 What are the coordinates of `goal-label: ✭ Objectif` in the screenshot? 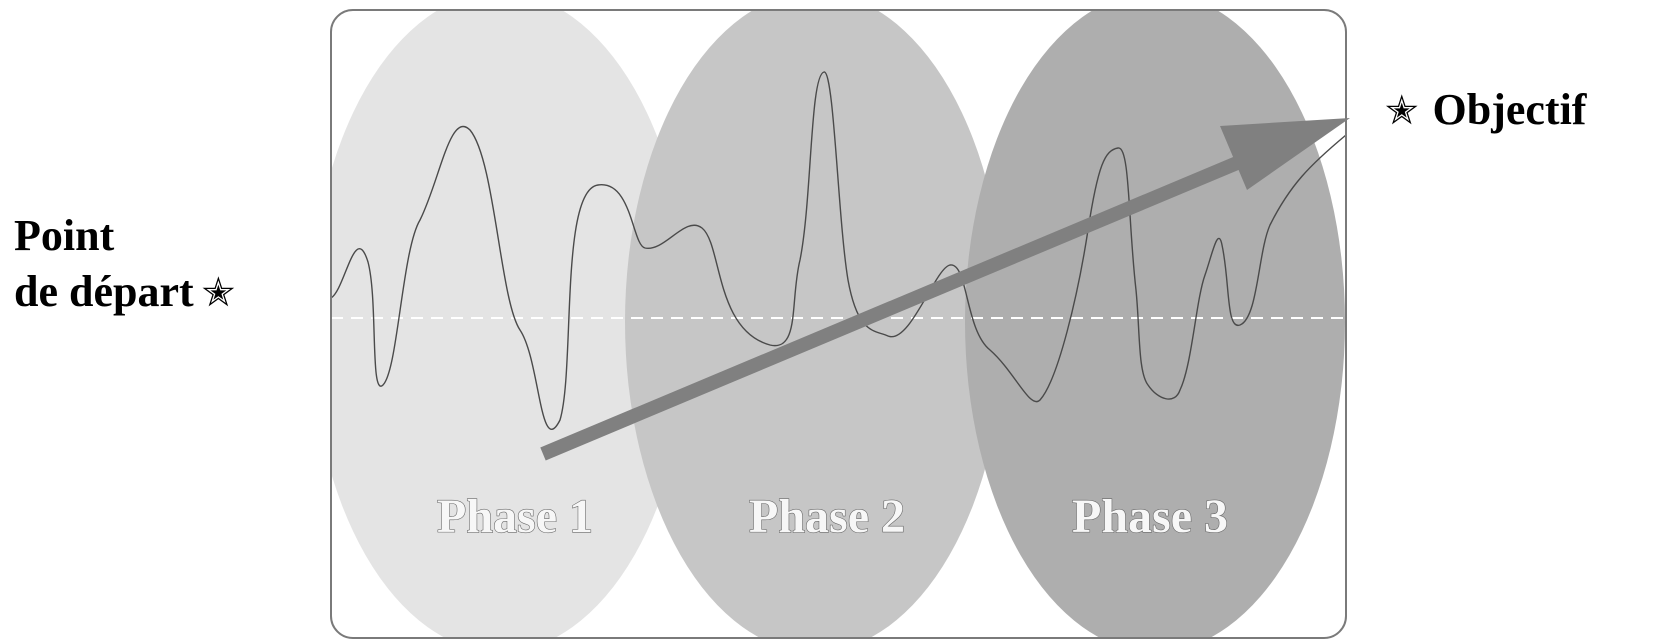 It's located at (1485, 110).